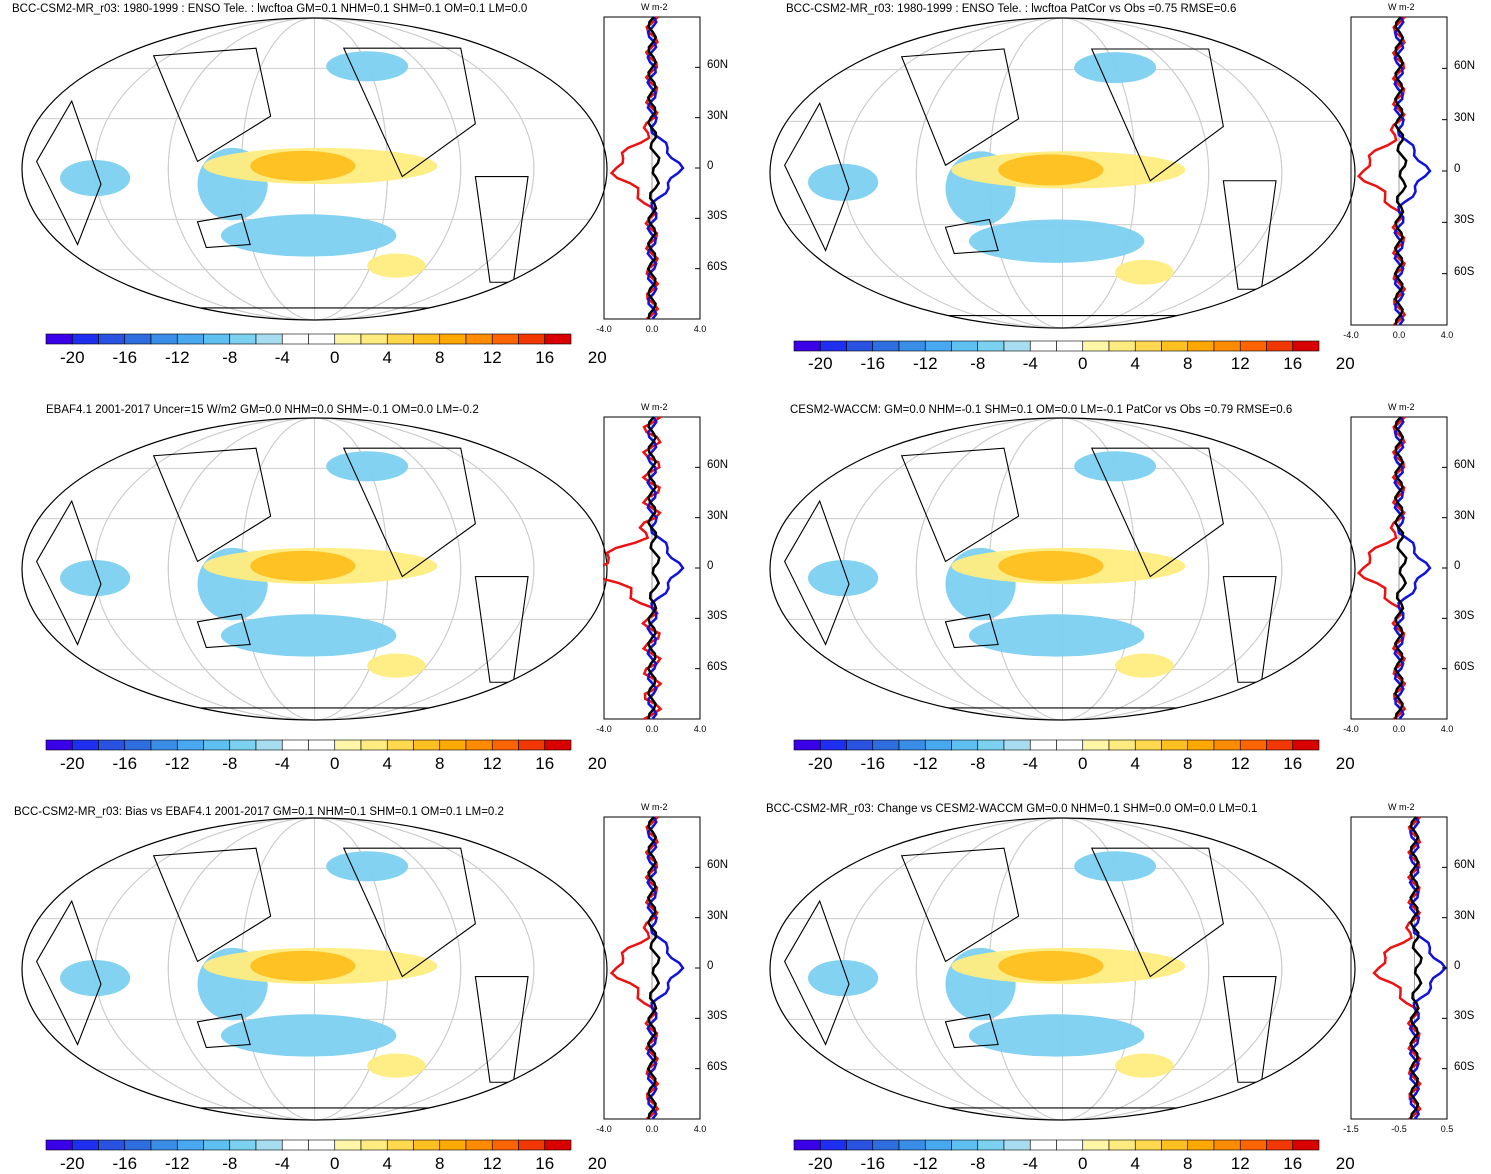 This screenshot has height=1174, width=1491. Describe the element at coordinates (1345, 763) in the screenshot. I see `colorbar-label: 20` at that location.